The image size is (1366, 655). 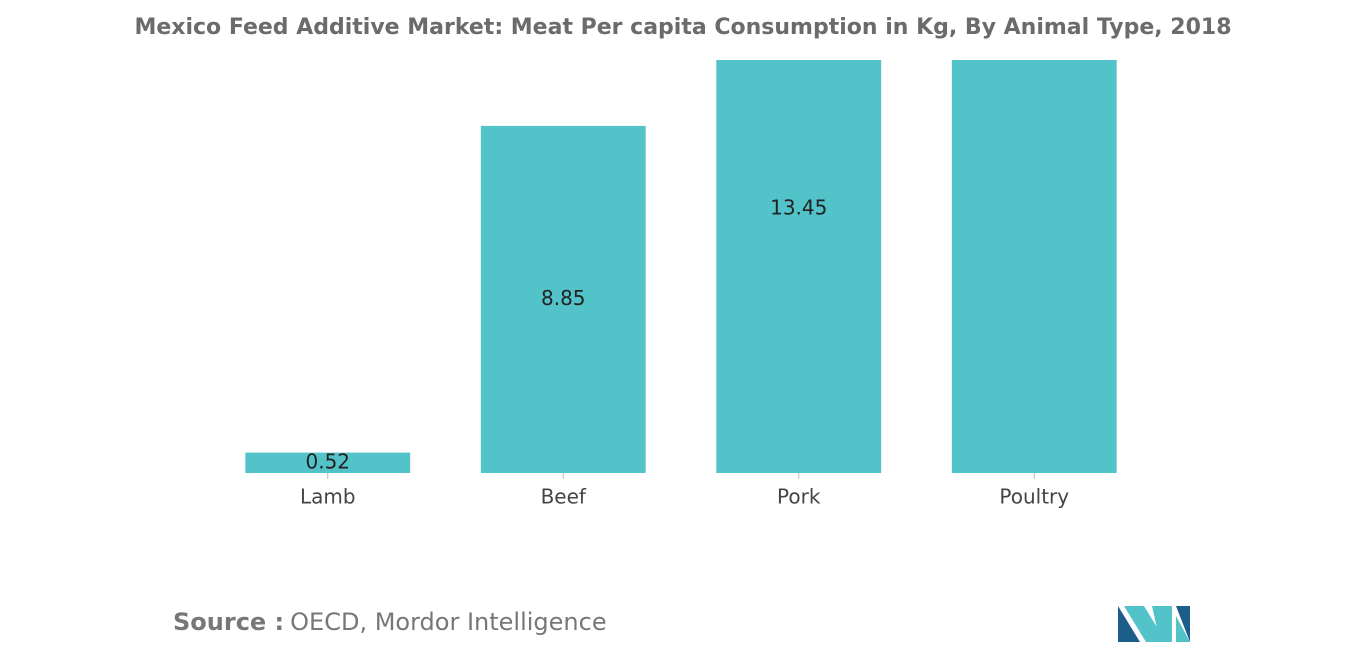 What do you see at coordinates (448, 622) in the screenshot?
I see `source-text: OECD, Mordor Intelligence` at bounding box center [448, 622].